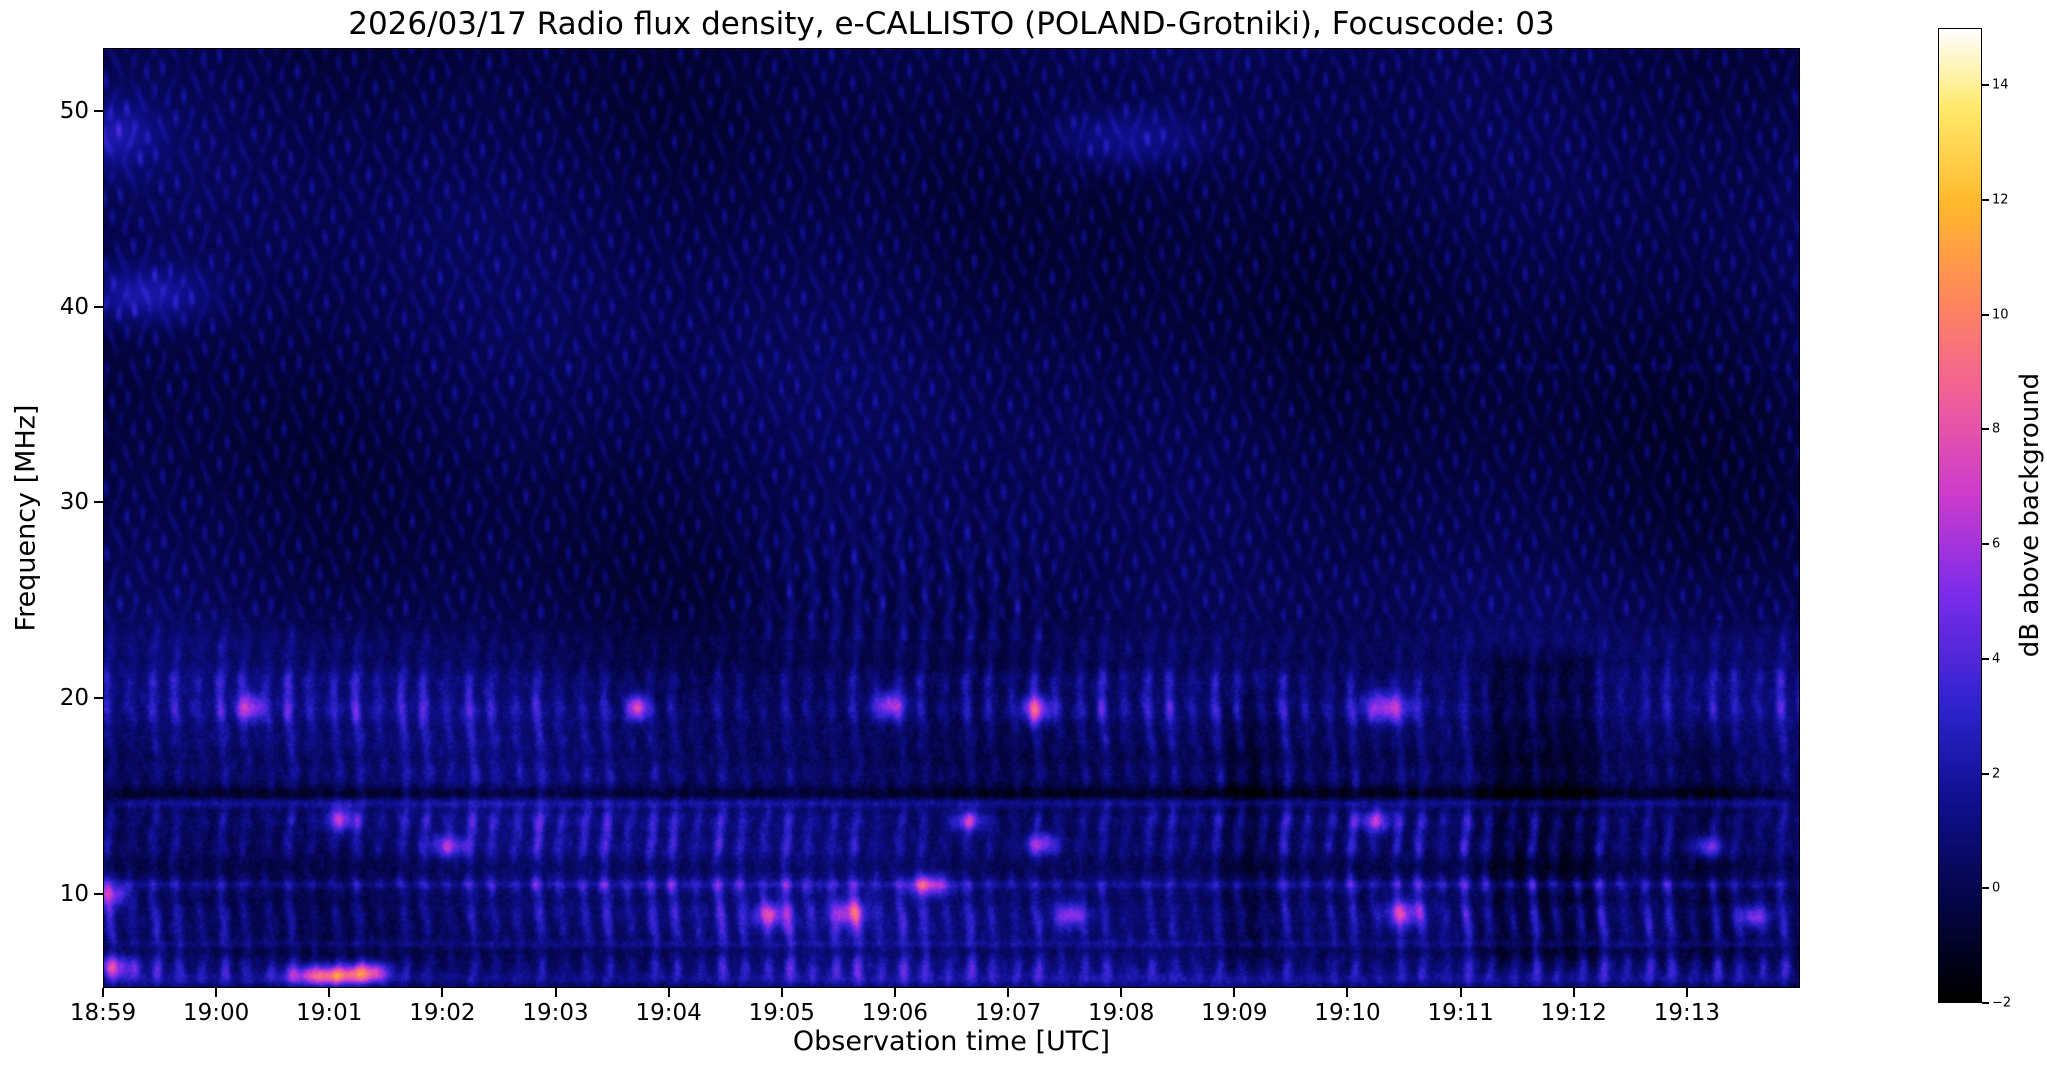 The width and height of the screenshot is (2047, 1067). What do you see at coordinates (2000, 85) in the screenshot?
I see `colorbar-tick-label: 14` at bounding box center [2000, 85].